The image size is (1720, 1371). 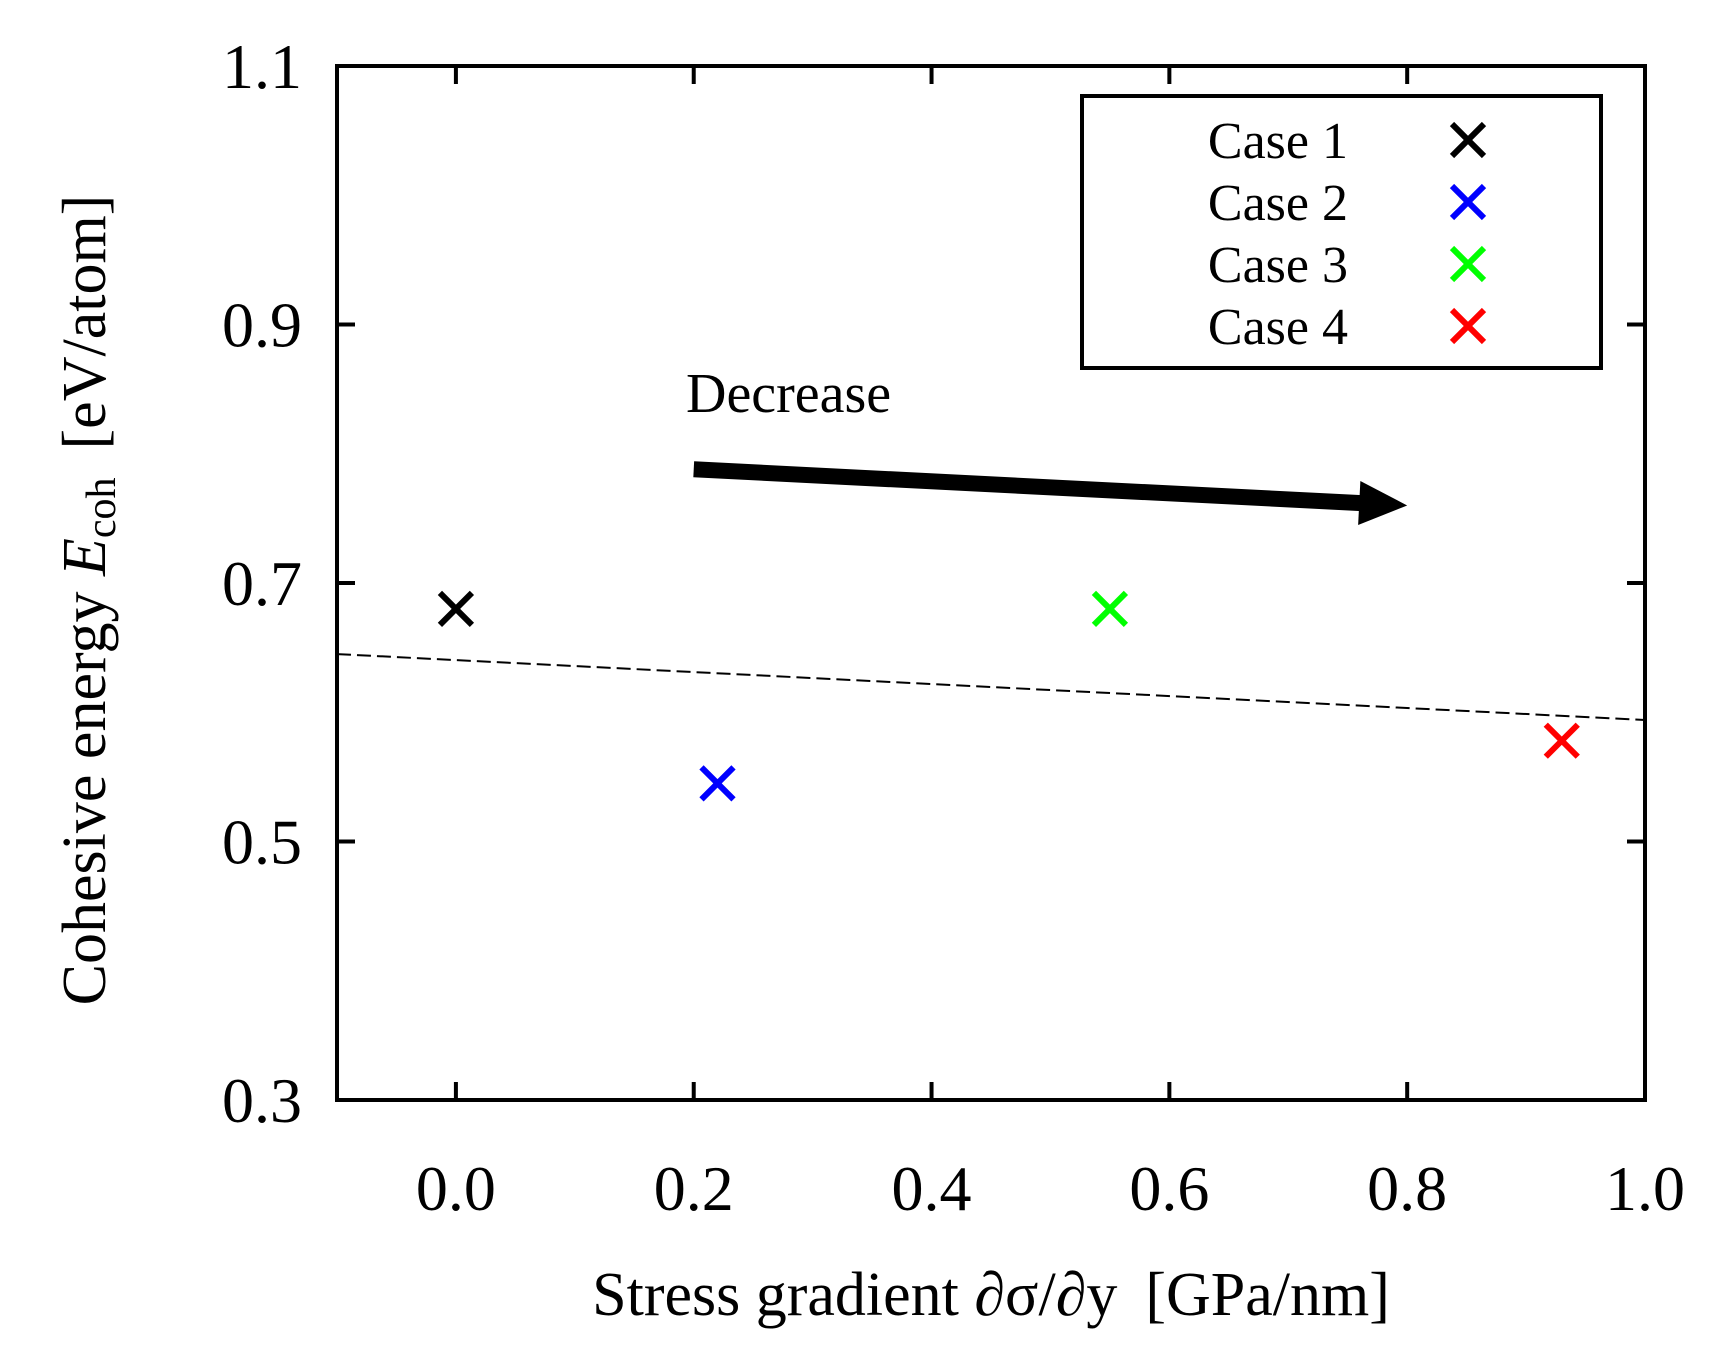 I want to click on x-tick-label: 0.8, so click(x=1407, y=1188).